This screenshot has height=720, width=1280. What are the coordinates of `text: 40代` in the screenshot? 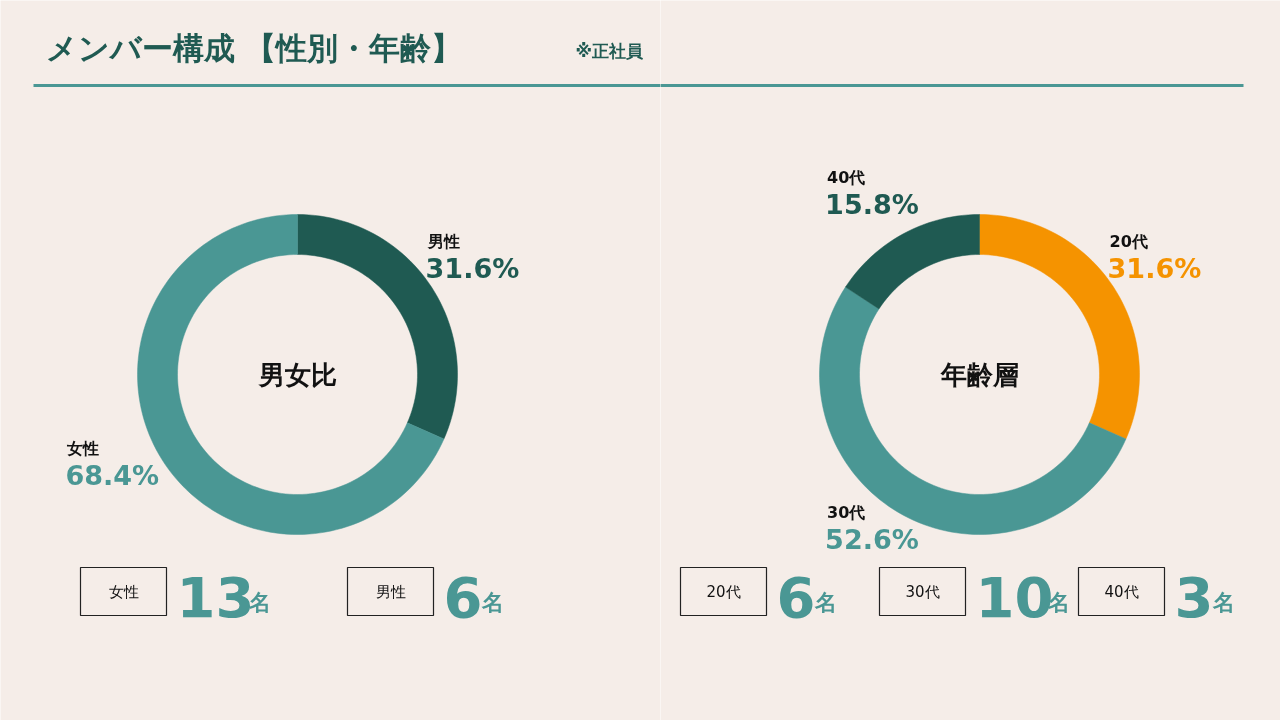 It's located at (1121, 591).